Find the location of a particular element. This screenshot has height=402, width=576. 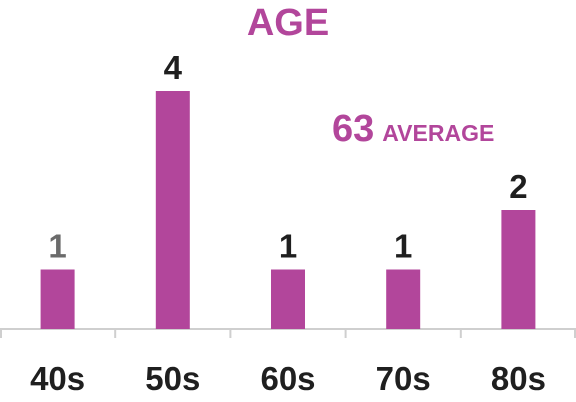

average-value: 63 is located at coordinates (353, 129).